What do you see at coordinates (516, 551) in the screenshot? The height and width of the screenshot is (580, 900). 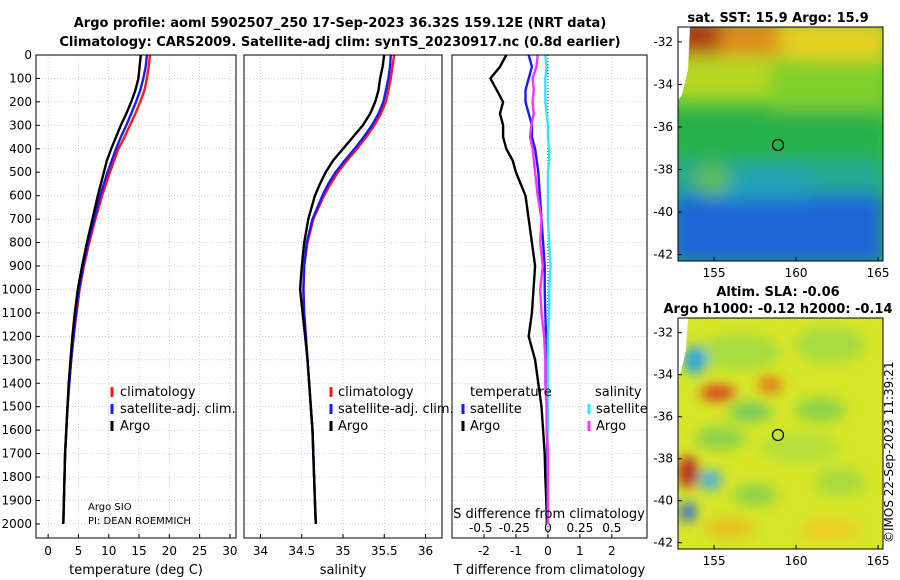 I see `x-tick-label: -1` at bounding box center [516, 551].